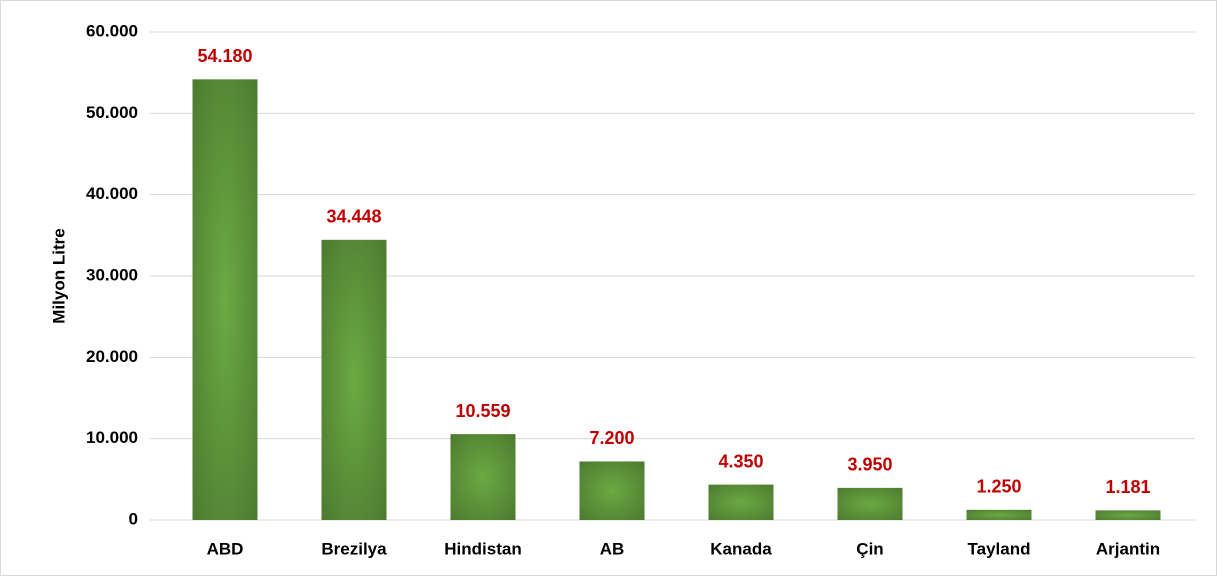 The height and width of the screenshot is (577, 1218). Describe the element at coordinates (112, 356) in the screenshot. I see `y-tick-label: 20.000` at that location.